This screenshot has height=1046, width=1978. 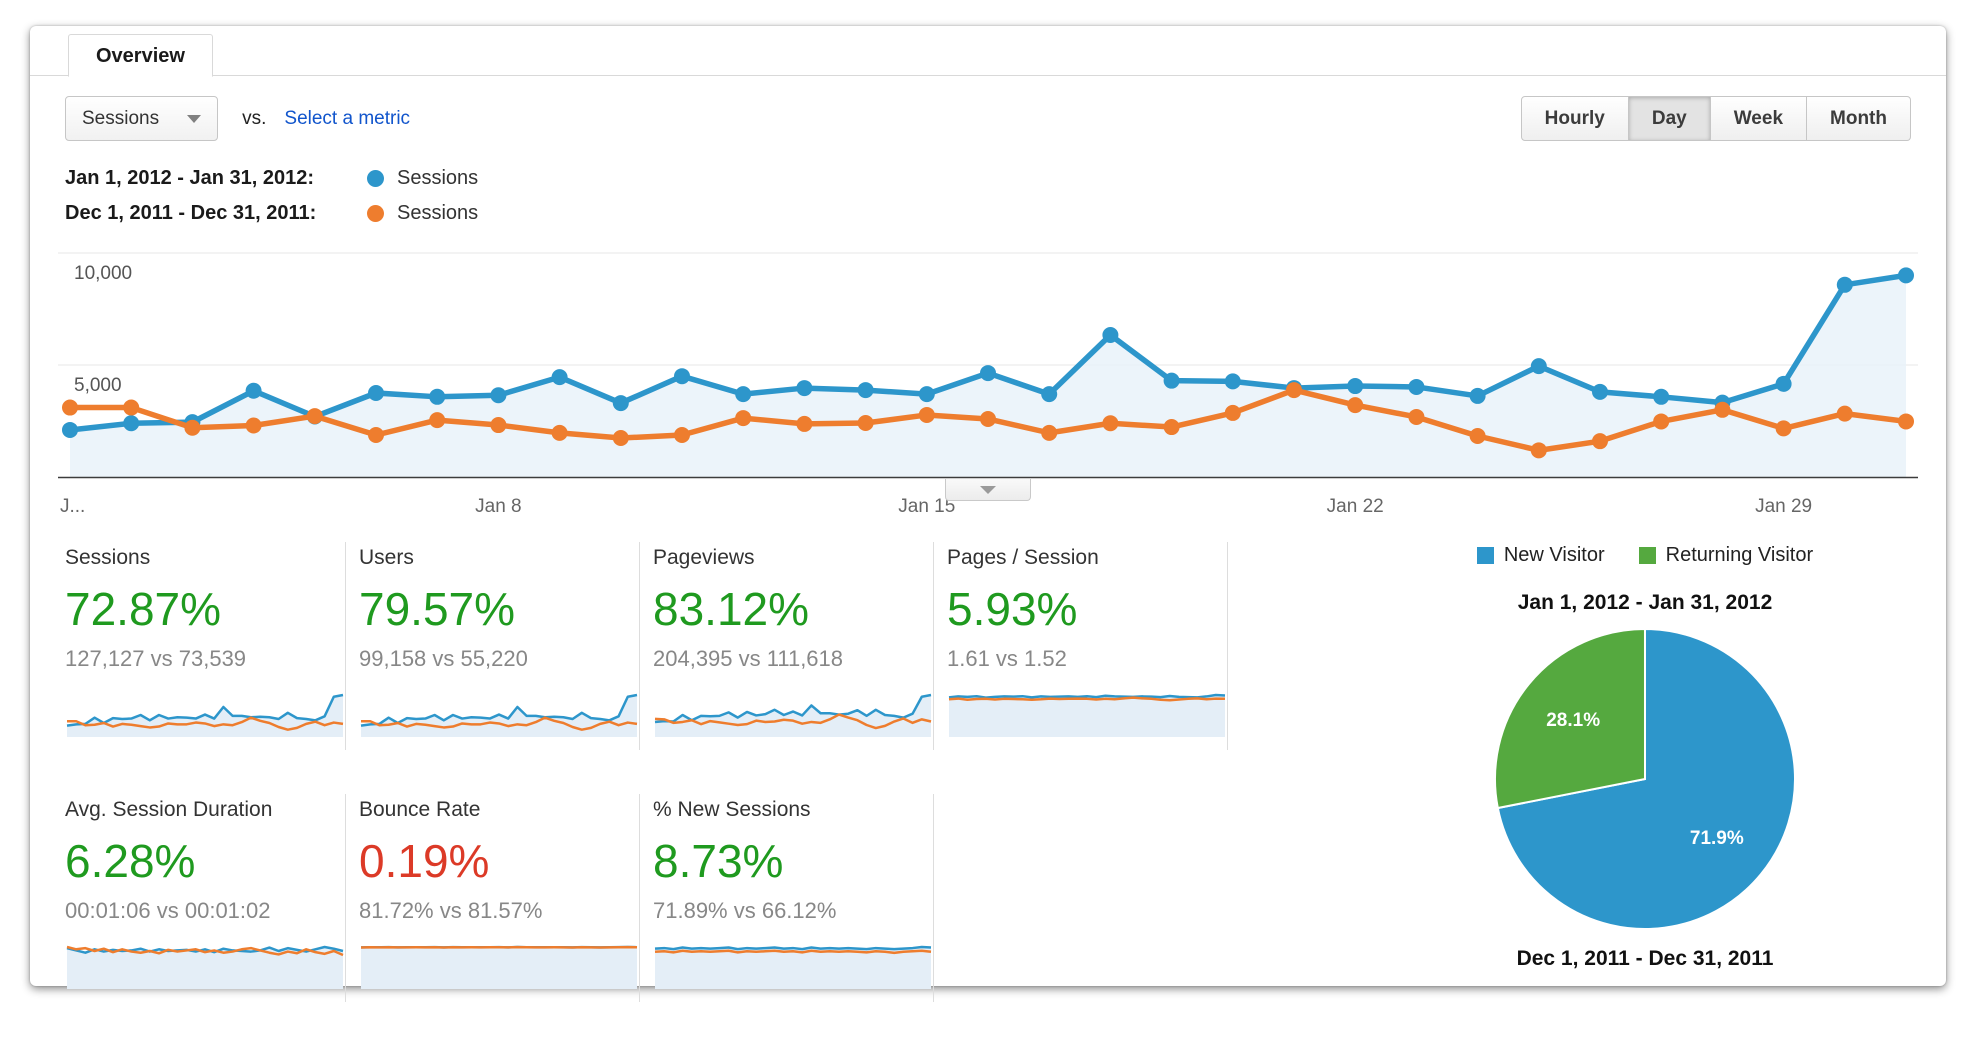 What do you see at coordinates (490, 861) in the screenshot?
I see `scorecard-delta: 0.19%` at bounding box center [490, 861].